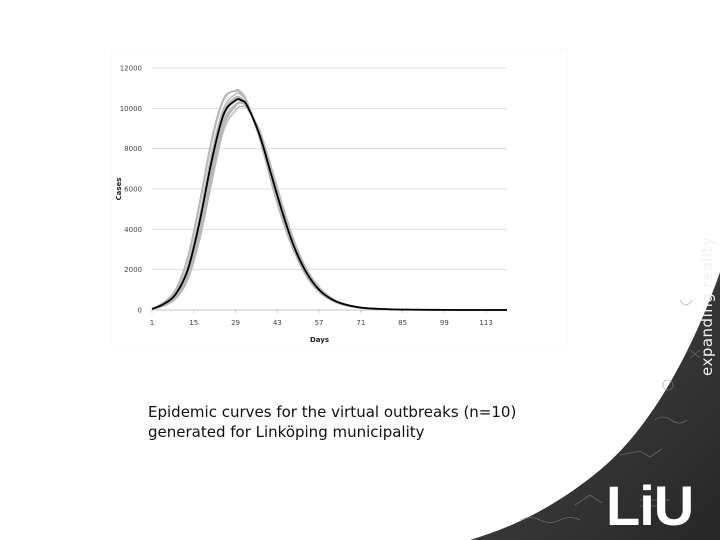  What do you see at coordinates (707, 306) in the screenshot?
I see `tagline-text: expanding reality` at bounding box center [707, 306].